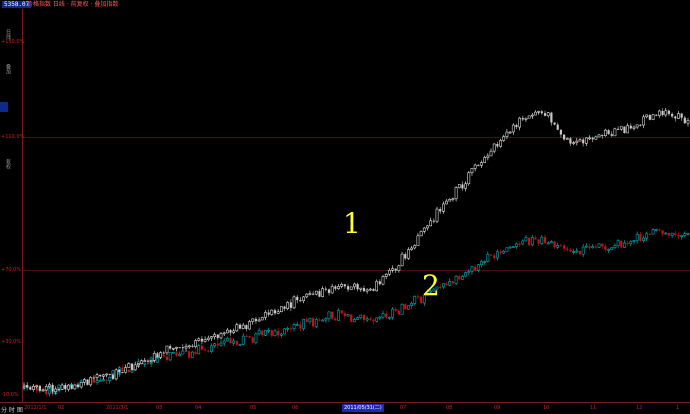 This screenshot has width=690, height=414. Describe the element at coordinates (8, 69) in the screenshot. I see `axis-vertical-label: 叠加` at that location.